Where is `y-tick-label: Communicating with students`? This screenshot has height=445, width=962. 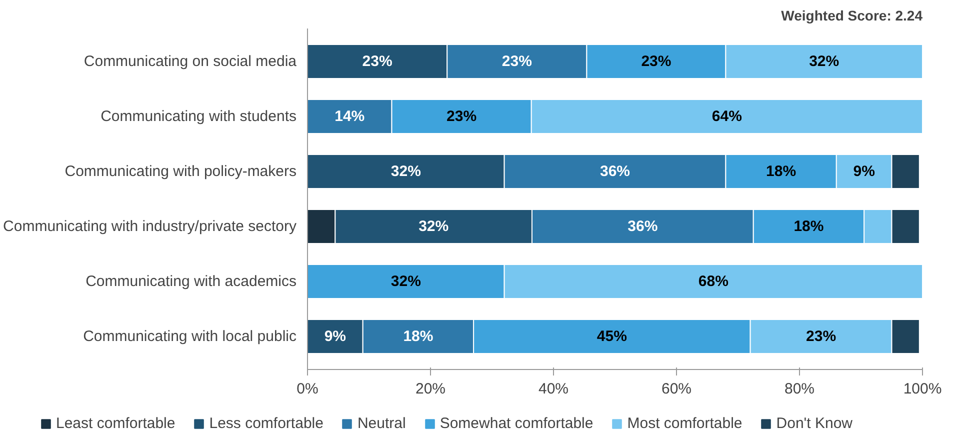
y-tick-label: Communicating with students is located at coordinates (198, 116).